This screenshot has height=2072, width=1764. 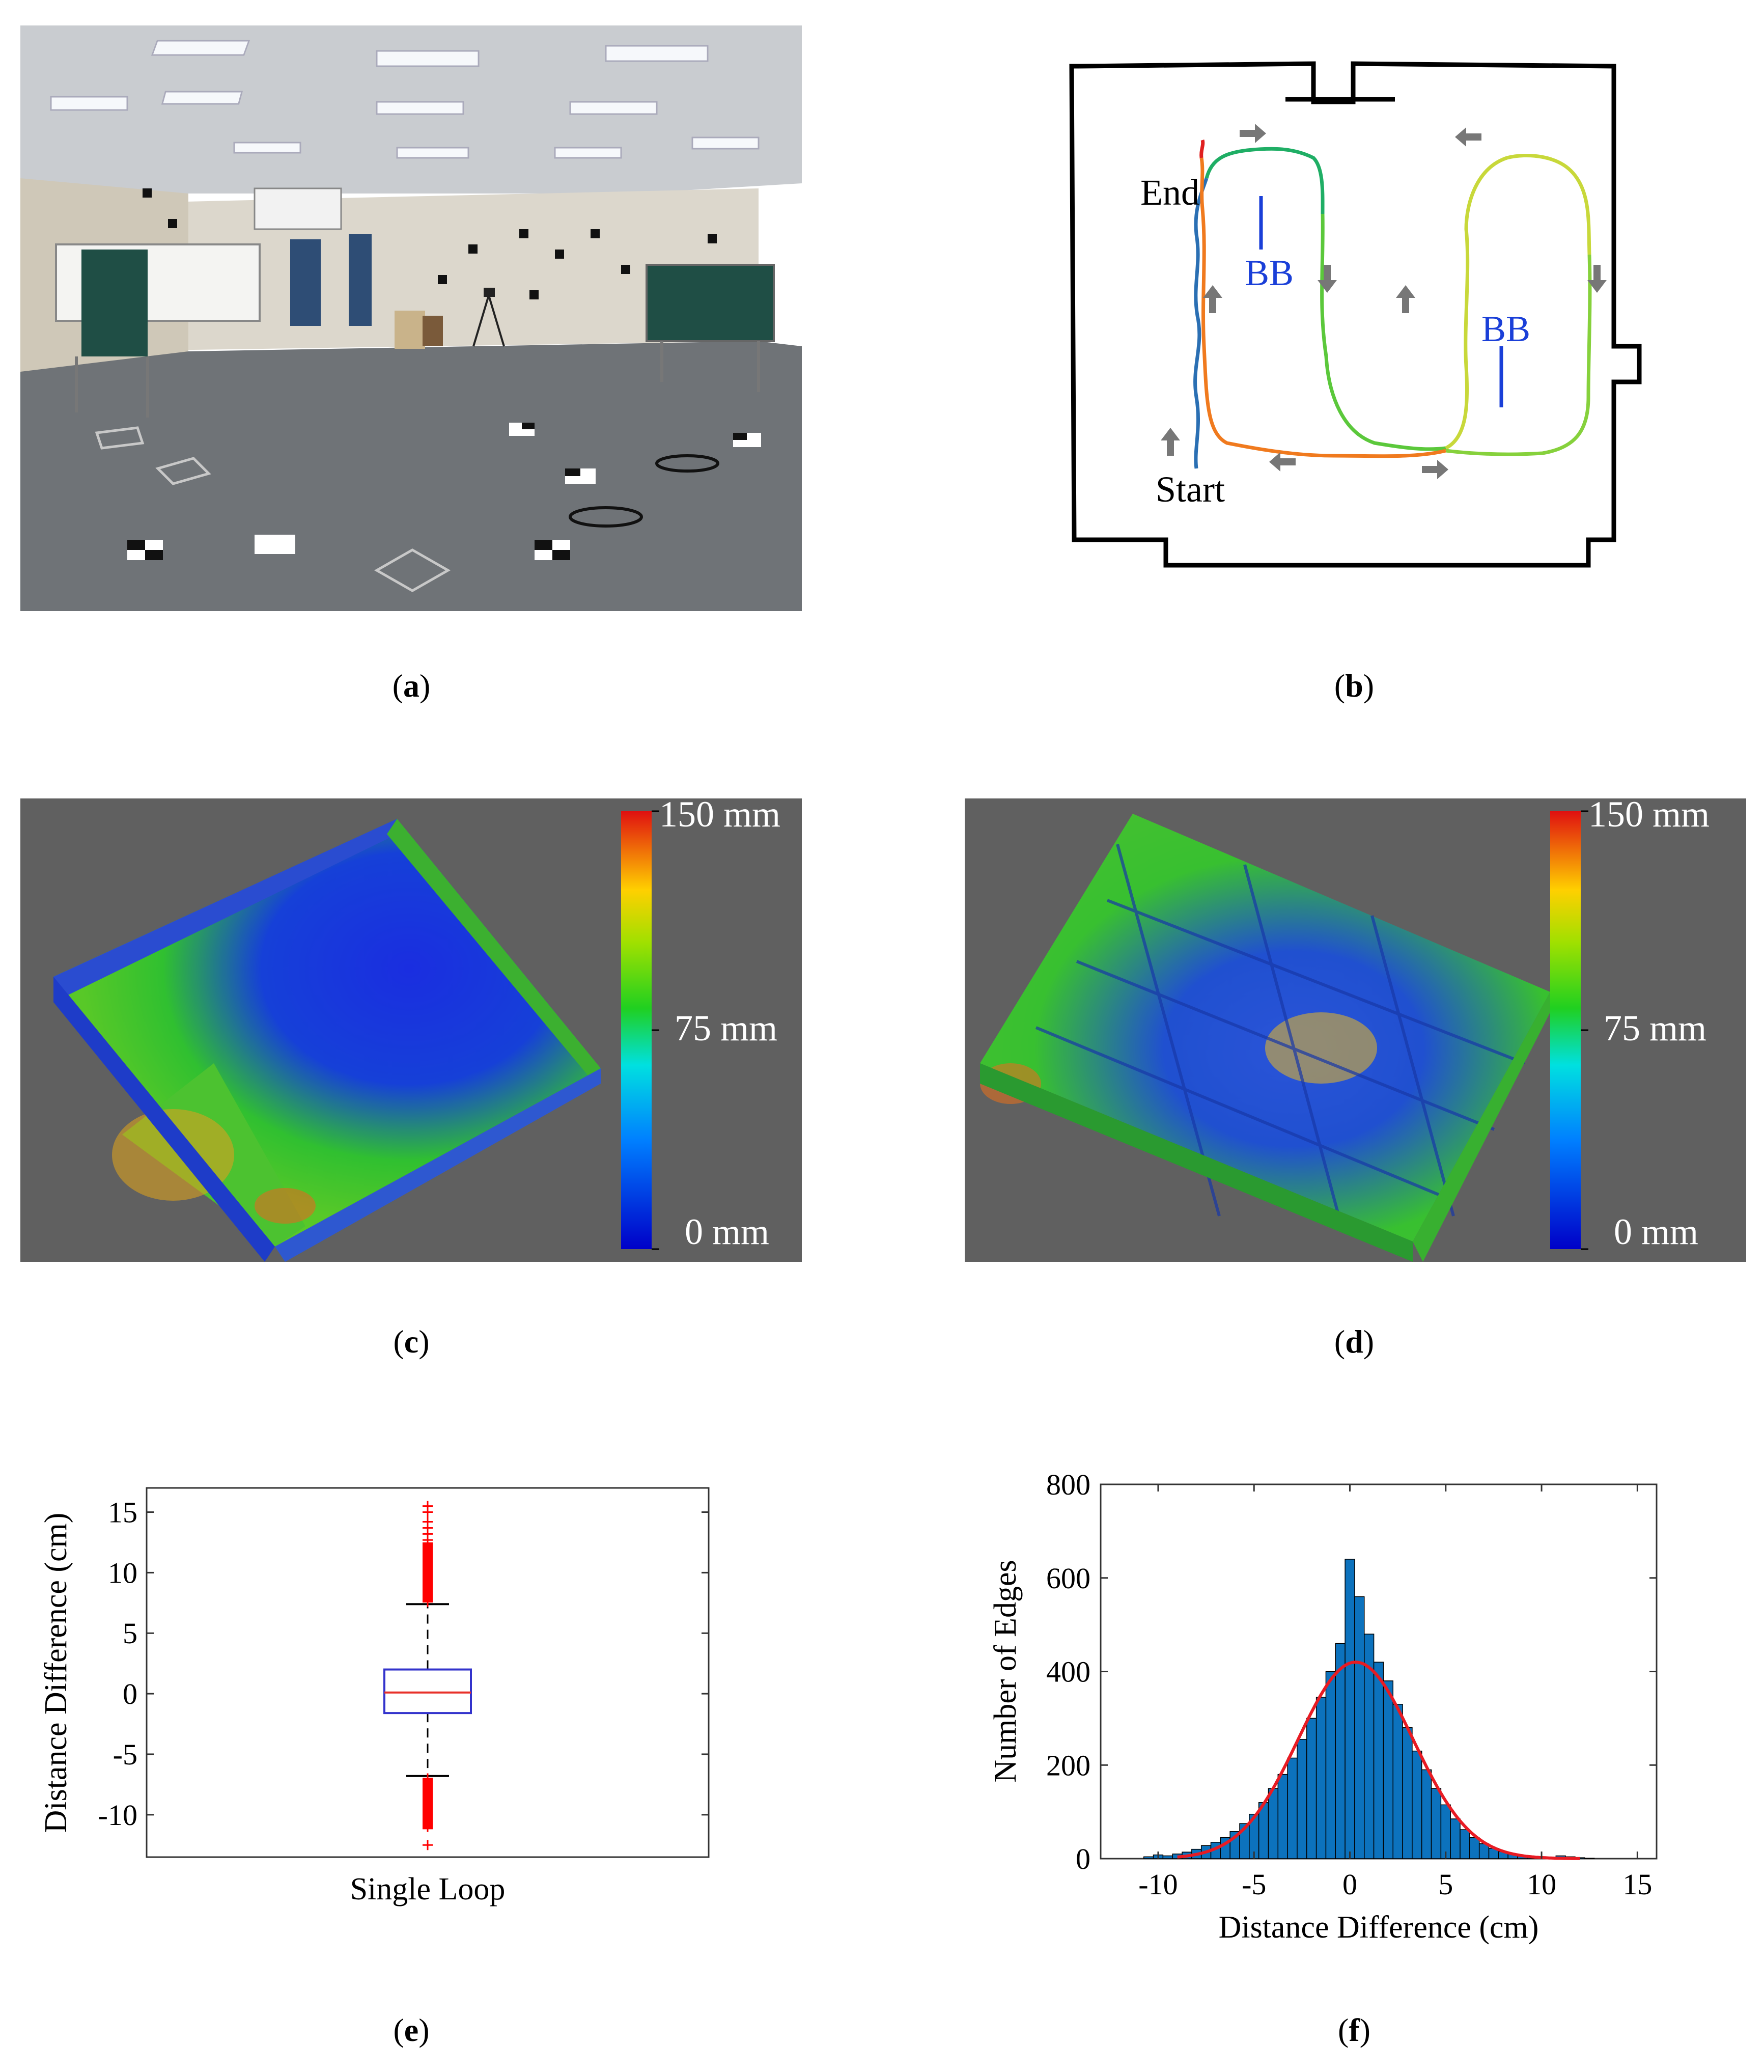 What do you see at coordinates (1379, 1928) in the screenshot?
I see `histogram-x-axis-label: Distance Difference (cm)` at bounding box center [1379, 1928].